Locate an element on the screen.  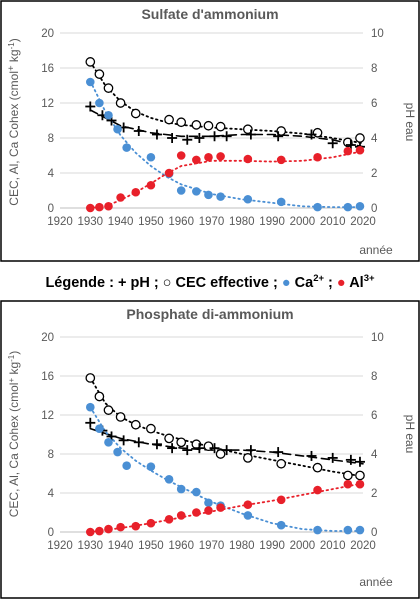
x-tick-label: 1970 is located at coordinates (212, 222).